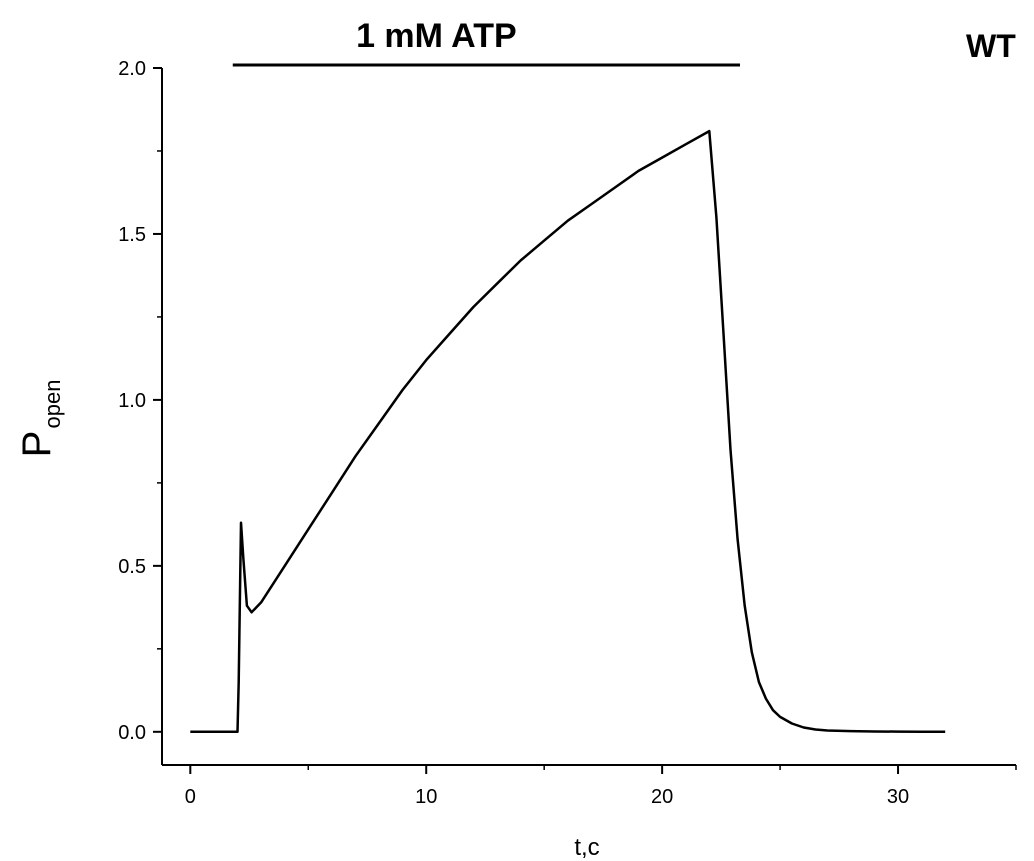  What do you see at coordinates (52, 404) in the screenshot?
I see `y-axis-title-sub: open` at bounding box center [52, 404].